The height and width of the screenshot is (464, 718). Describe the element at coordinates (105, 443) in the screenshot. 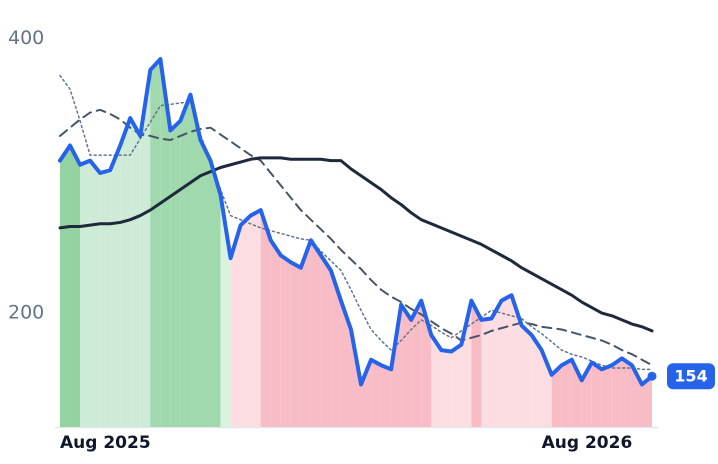

I see `x-tick-label: Aug 2025` at that location.